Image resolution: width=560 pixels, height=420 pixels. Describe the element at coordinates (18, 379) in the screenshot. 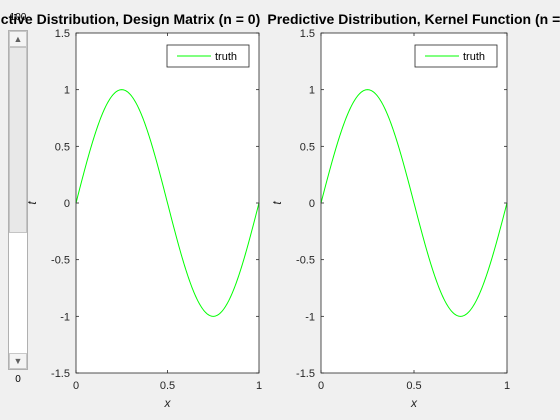

I see `slider-min-label: 0` at that location.